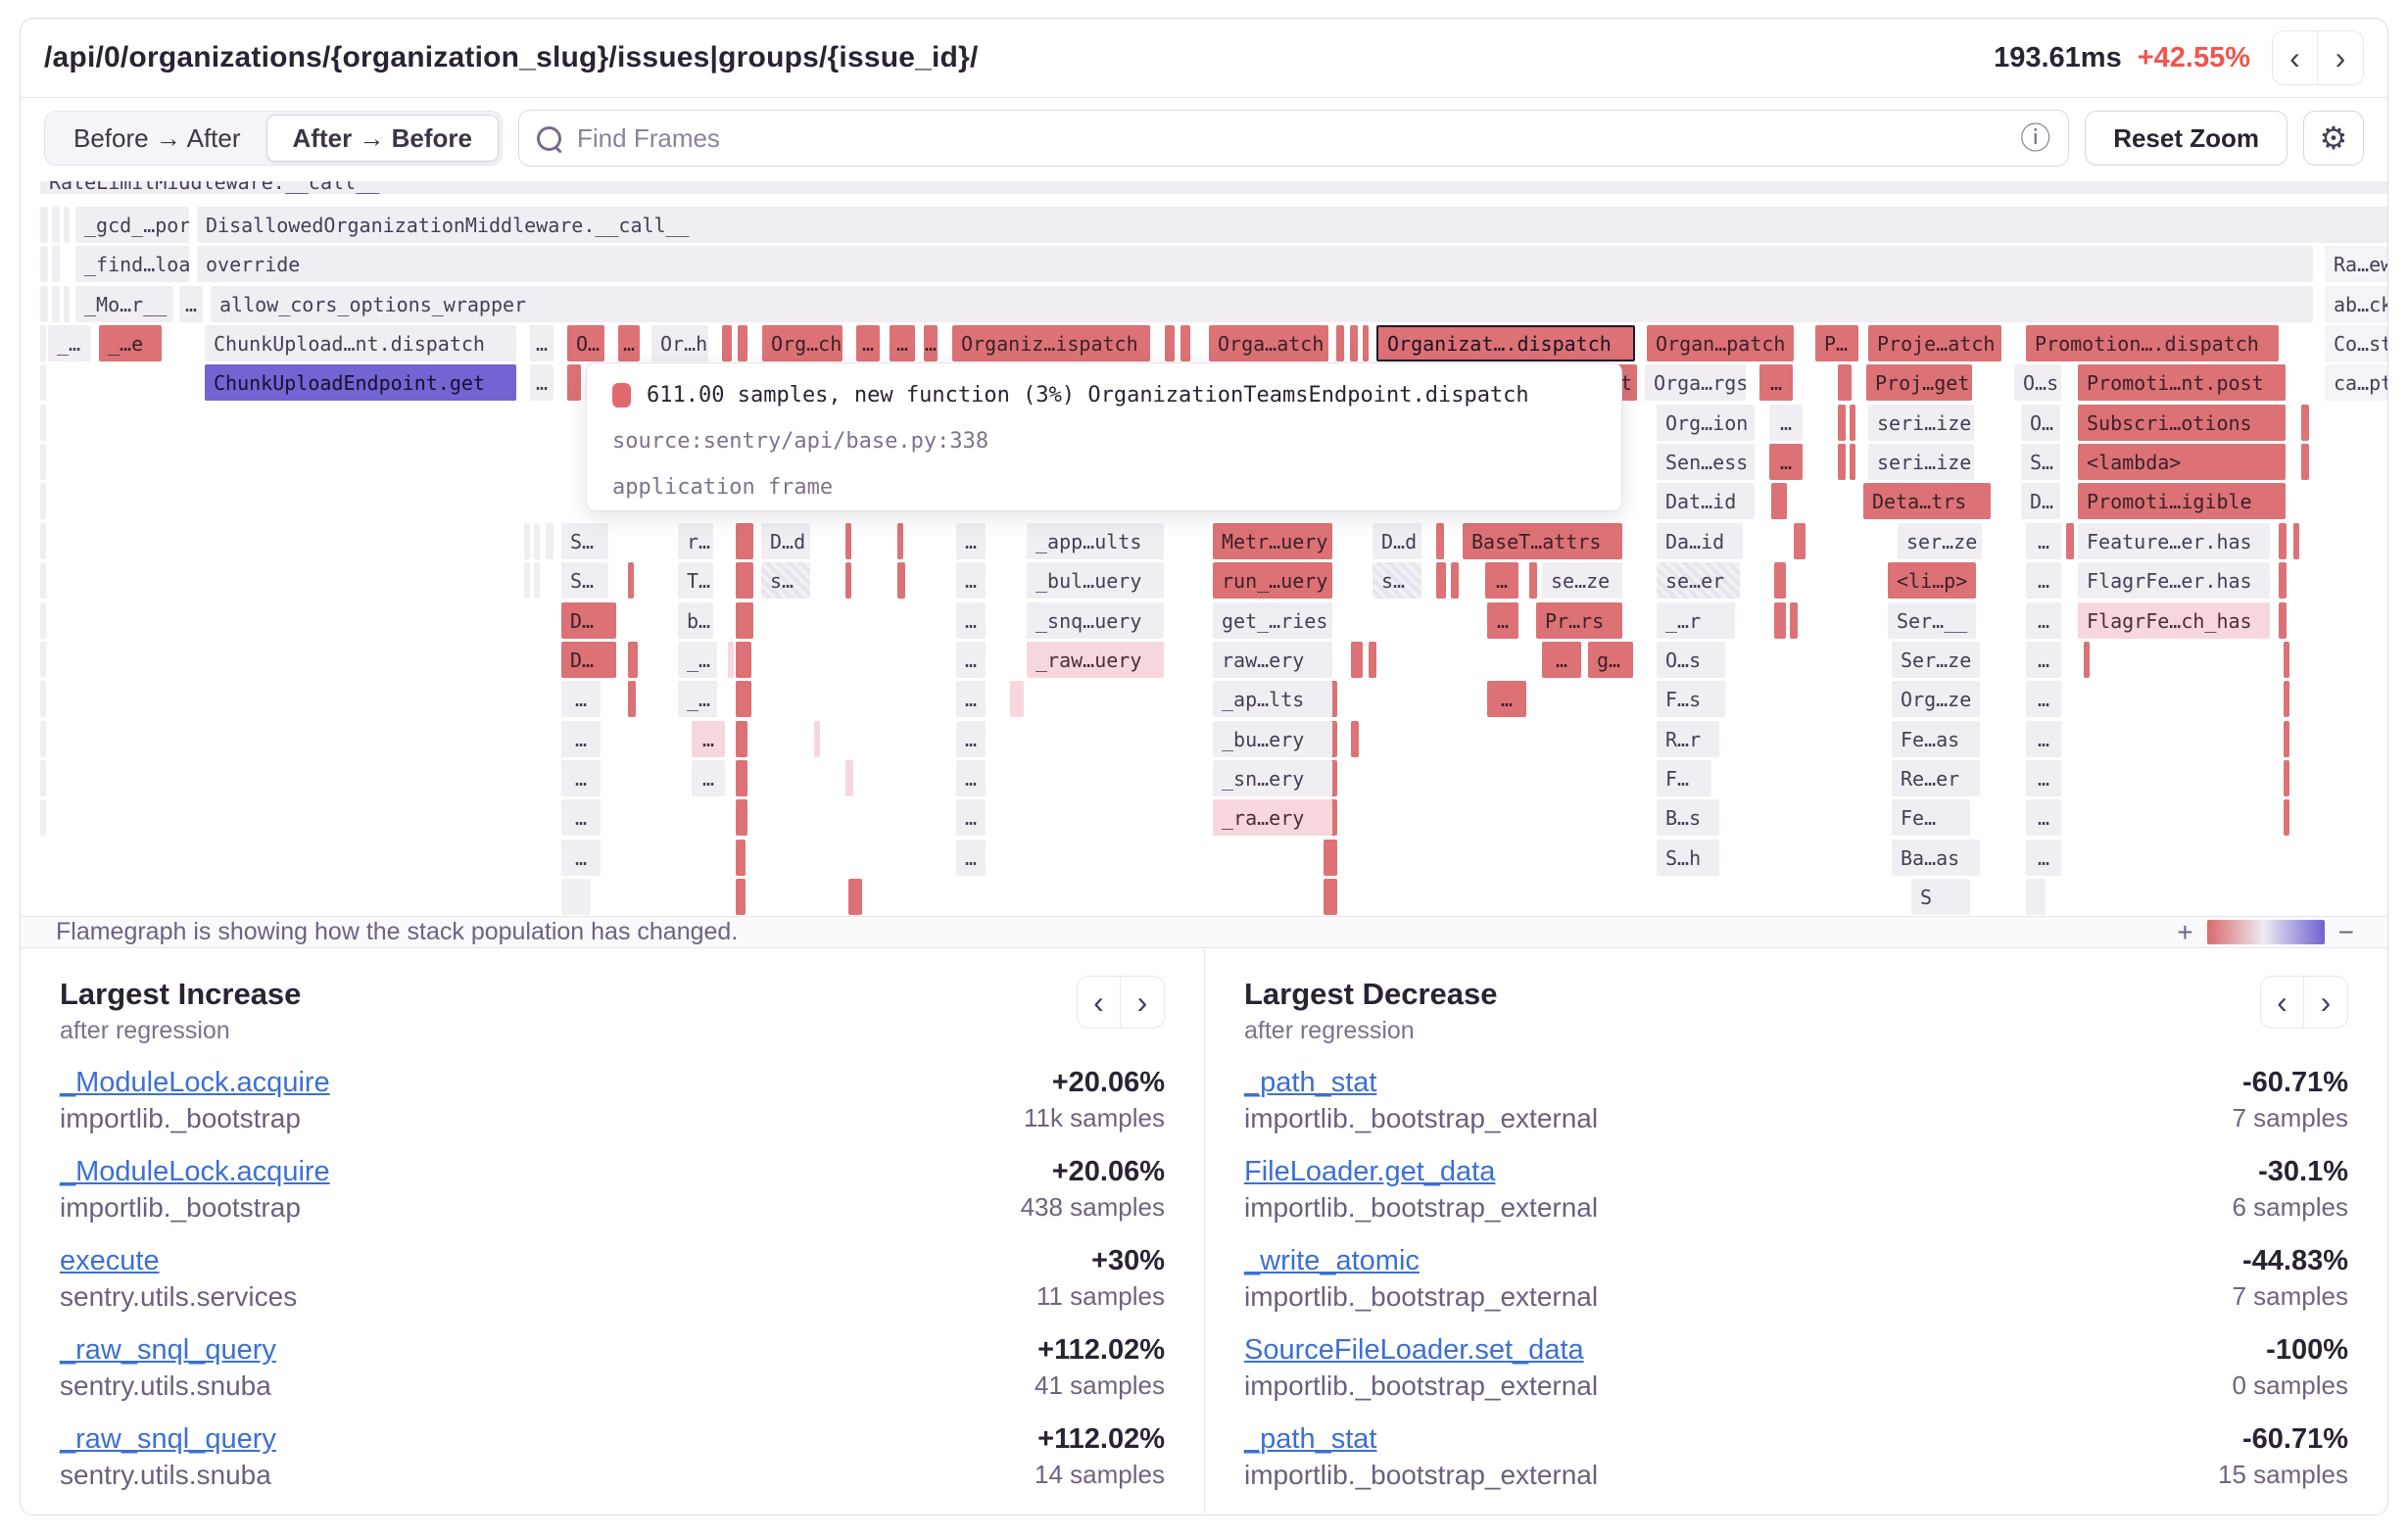 This screenshot has height=1538, width=2408. What do you see at coordinates (110, 1261) in the screenshot?
I see `function-link: execute` at bounding box center [110, 1261].